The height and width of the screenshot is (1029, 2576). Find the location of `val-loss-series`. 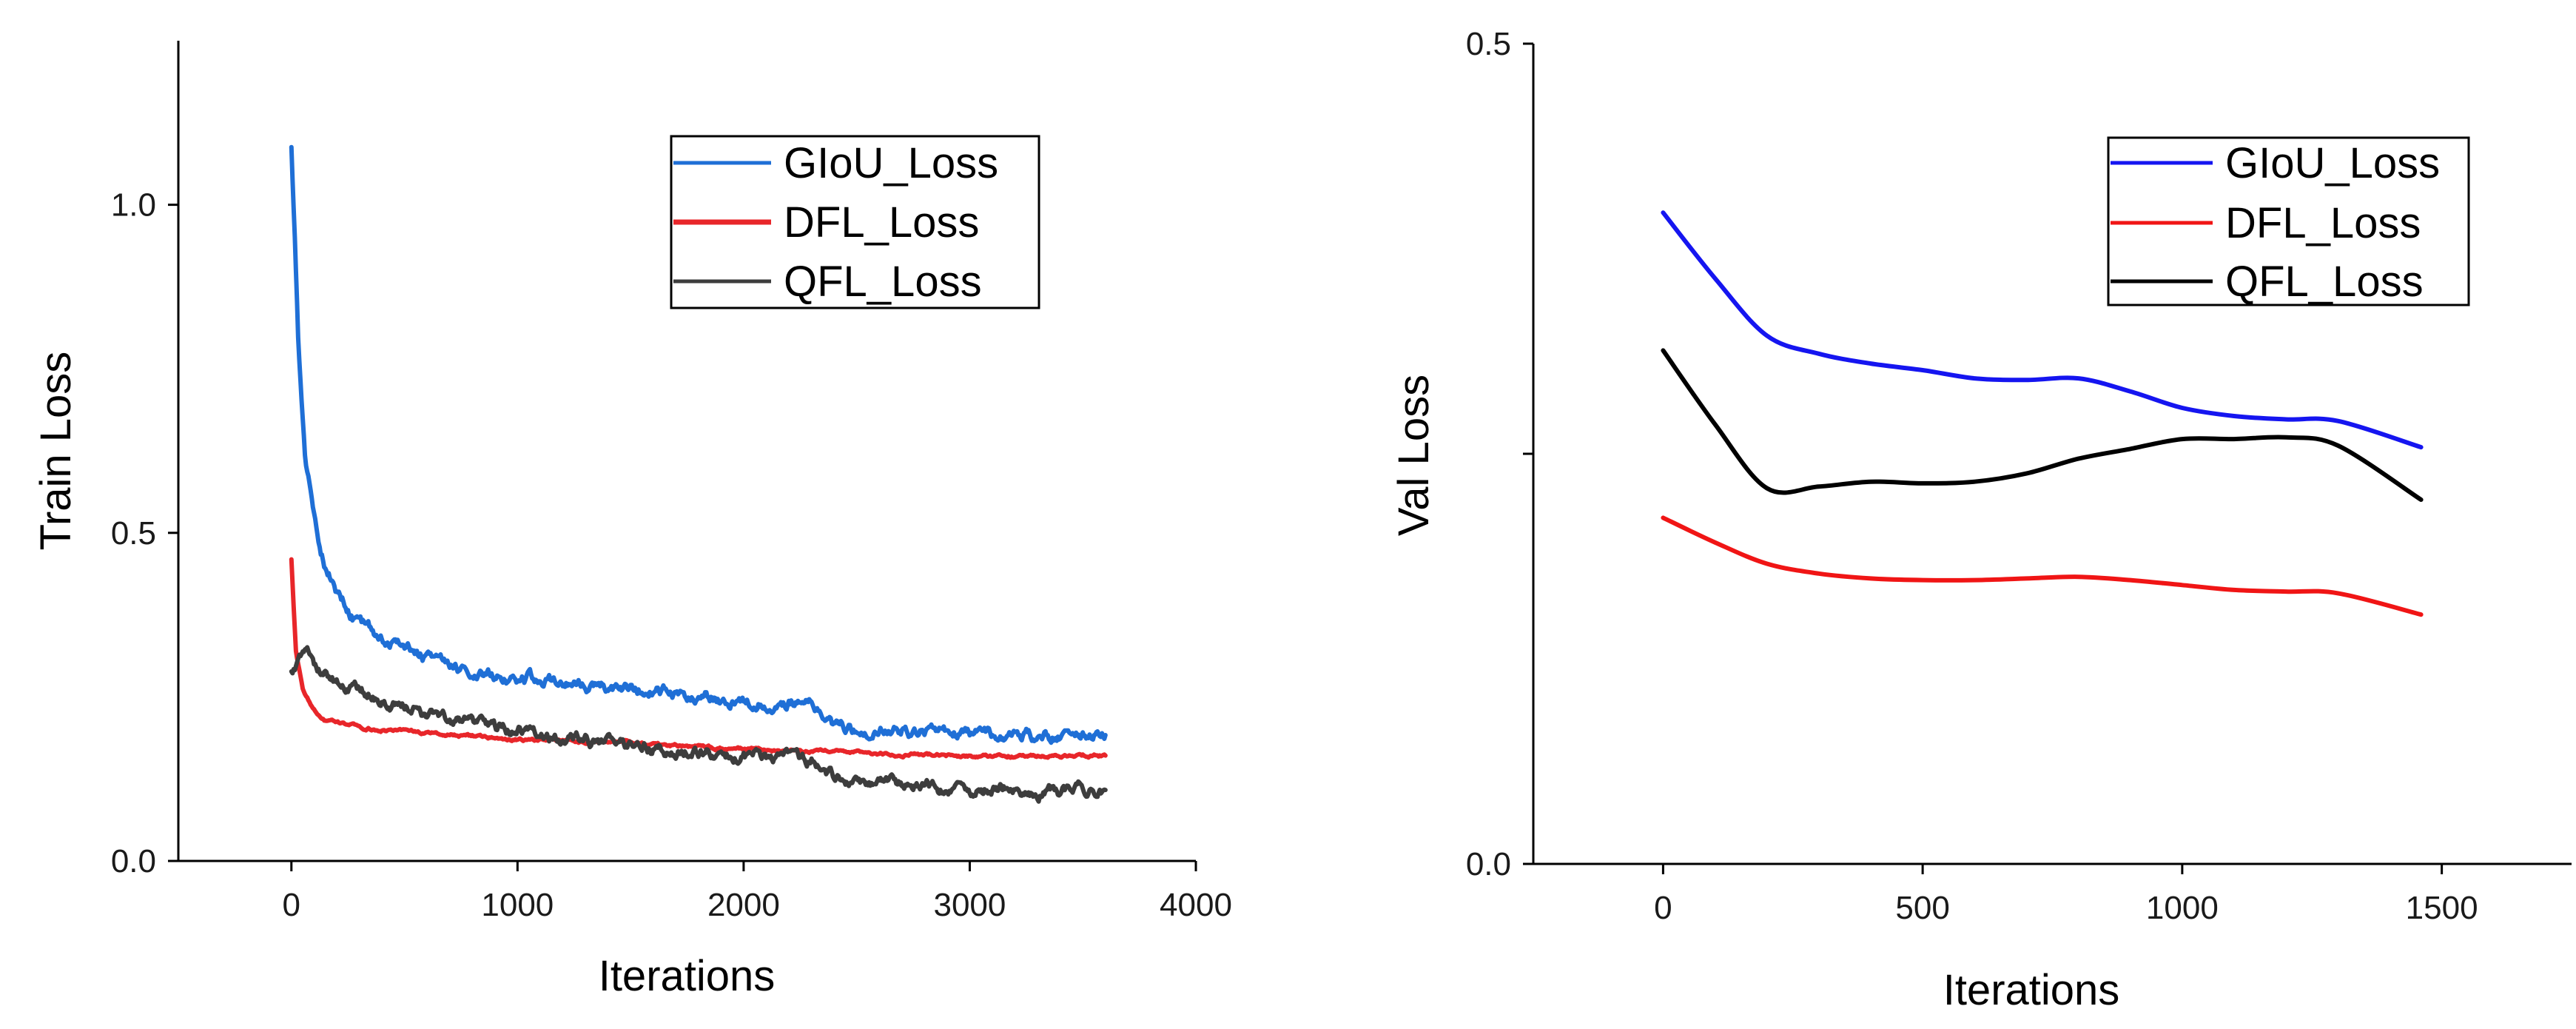

val-loss-series is located at coordinates (2042, 413).